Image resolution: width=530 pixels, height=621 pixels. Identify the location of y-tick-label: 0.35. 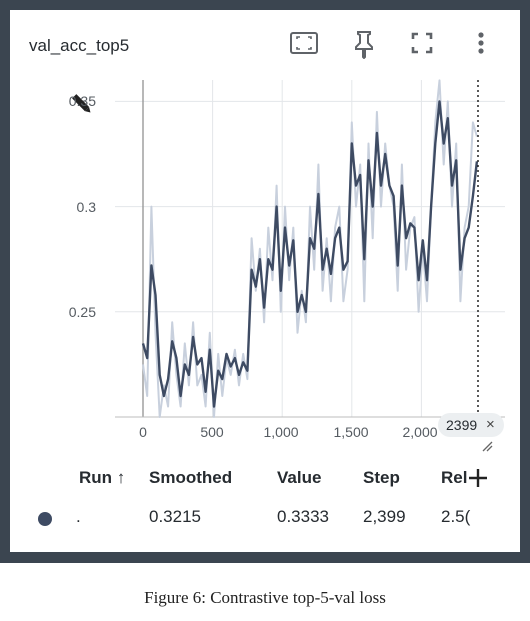
(82, 101).